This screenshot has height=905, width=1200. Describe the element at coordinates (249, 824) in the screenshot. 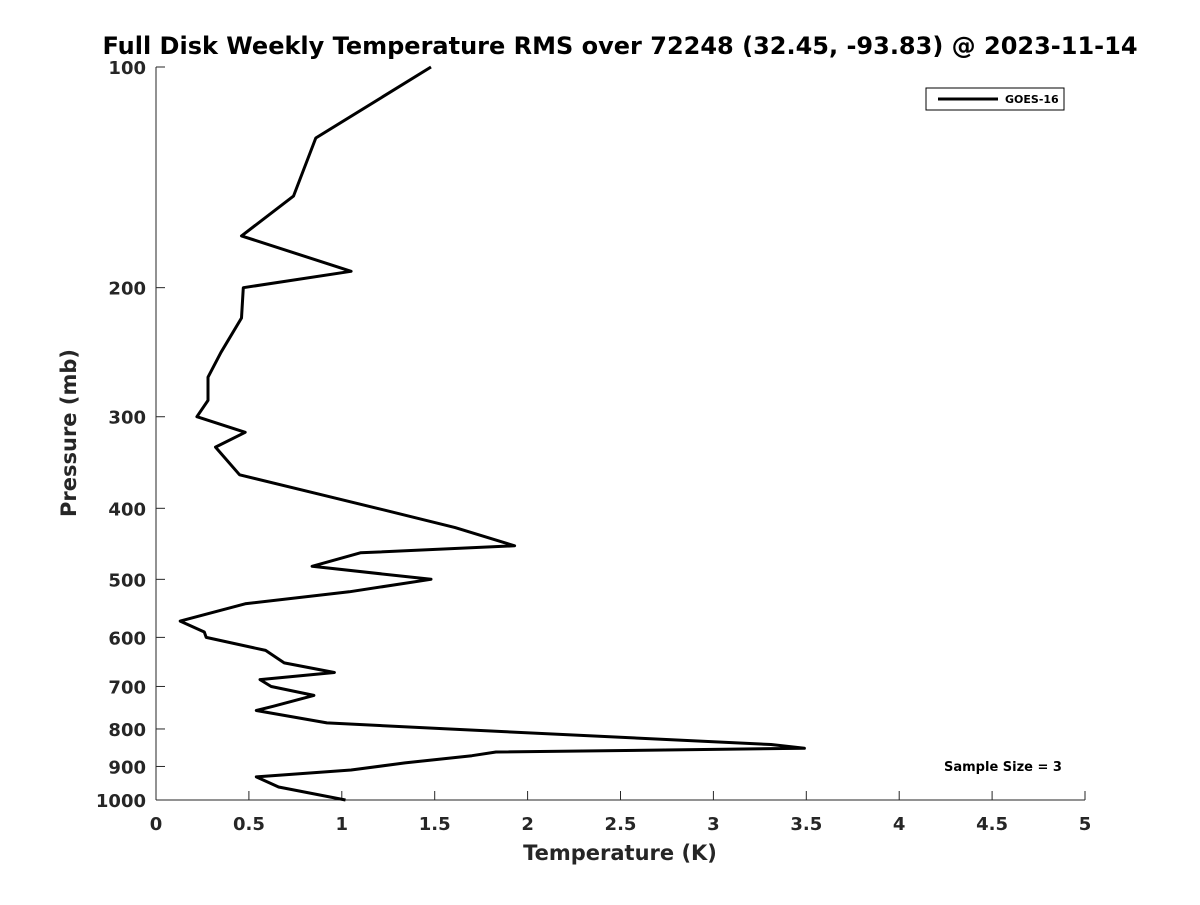

I see `x-tick-label: 0.5` at that location.